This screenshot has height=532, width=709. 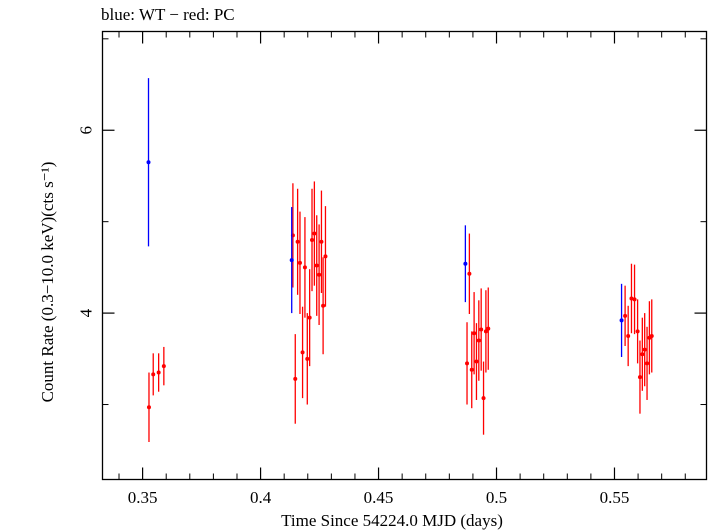 What do you see at coordinates (261, 497) in the screenshot?
I see `x-tick-label: 0.4` at bounding box center [261, 497].